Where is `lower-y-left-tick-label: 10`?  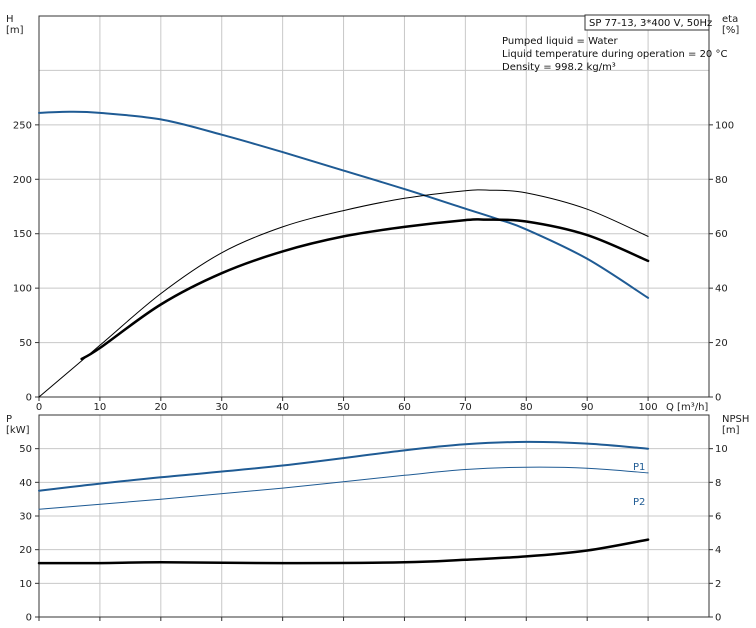 lower-y-left-tick-label: 10 is located at coordinates (25, 584).